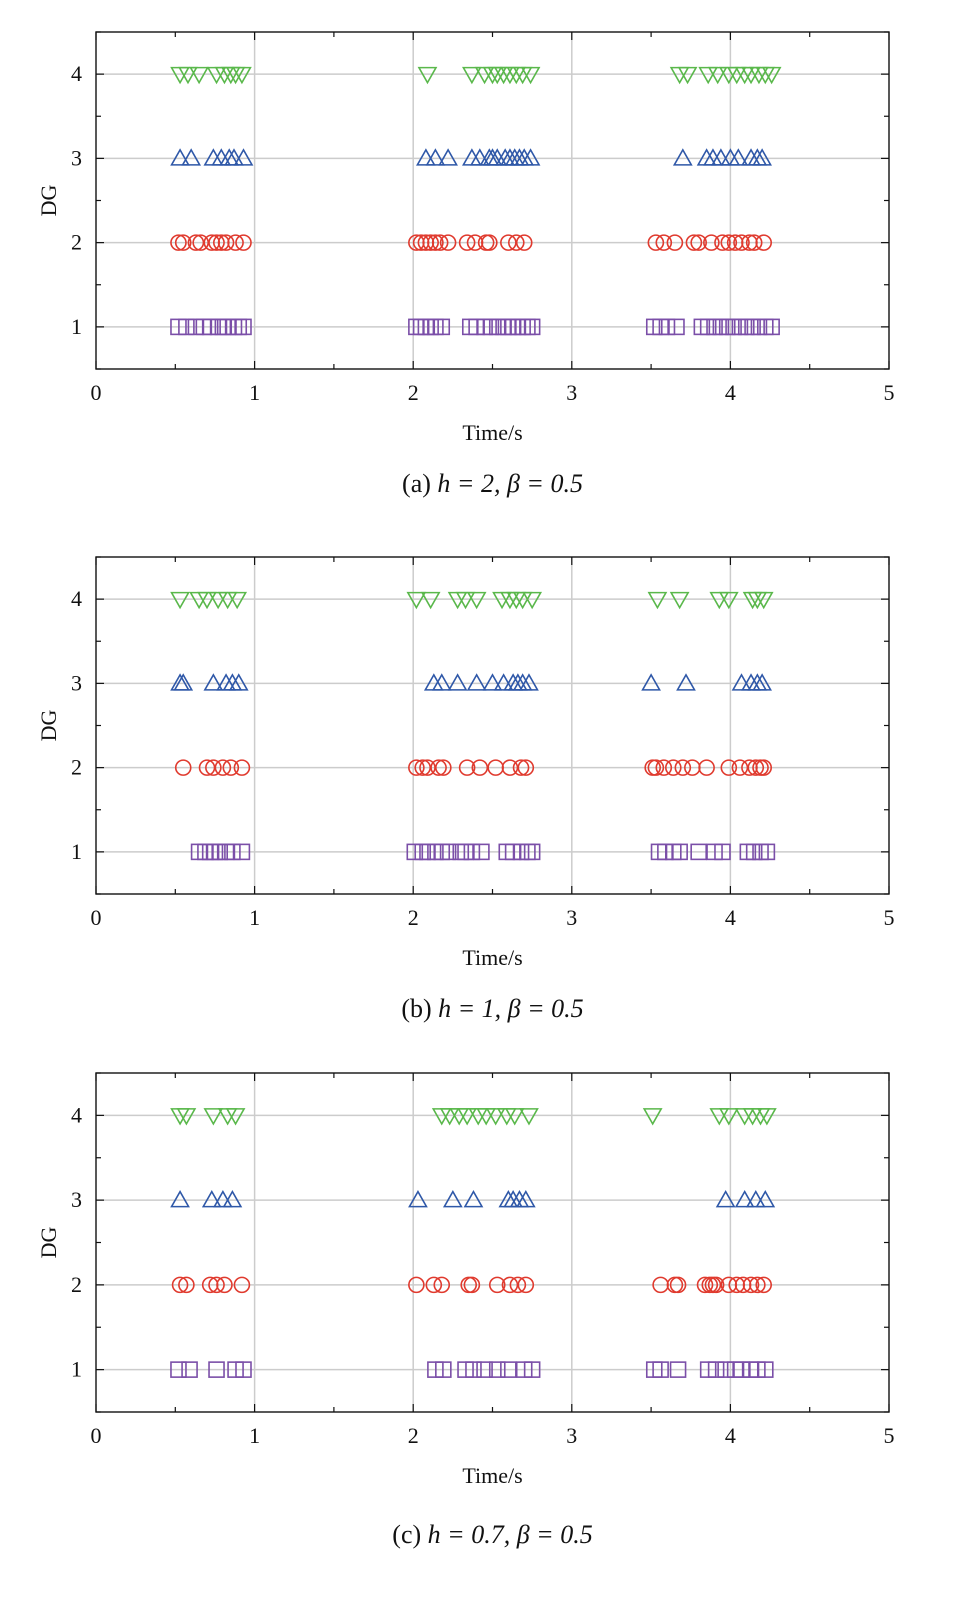 Image resolution: width=979 pixels, height=1623 pixels. I want to click on x-tick-label: 3, so click(571, 392).